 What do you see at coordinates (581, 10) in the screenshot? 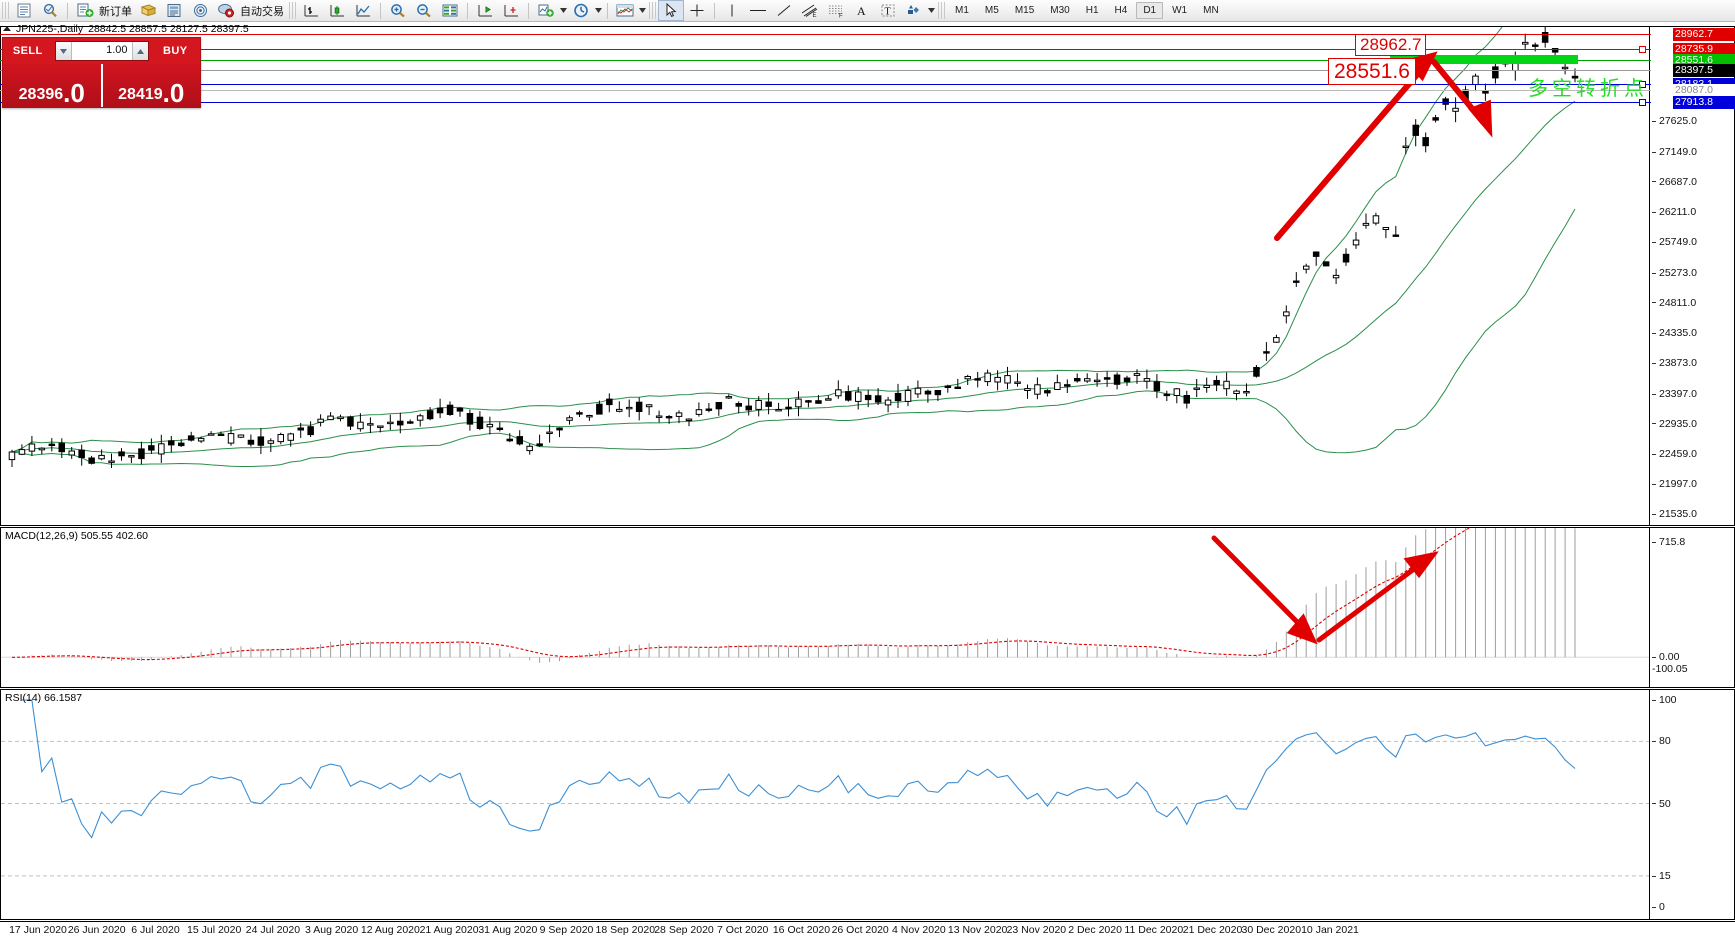
I see `period-icon` at bounding box center [581, 10].